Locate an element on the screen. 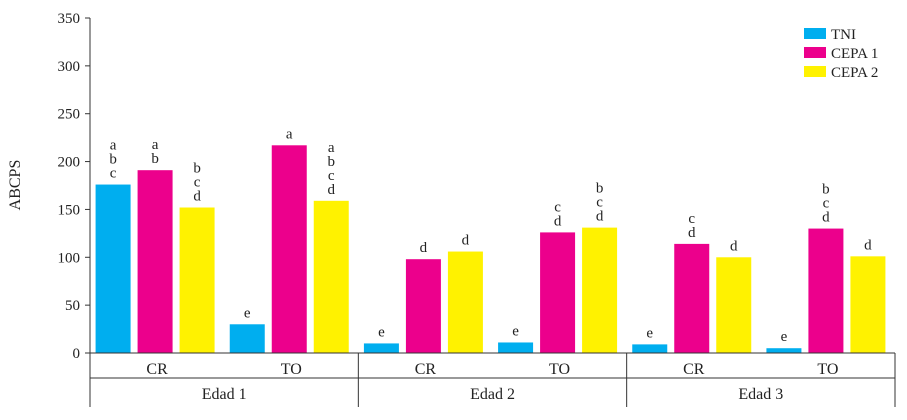  y-tick-label: 150 is located at coordinates (69, 210).